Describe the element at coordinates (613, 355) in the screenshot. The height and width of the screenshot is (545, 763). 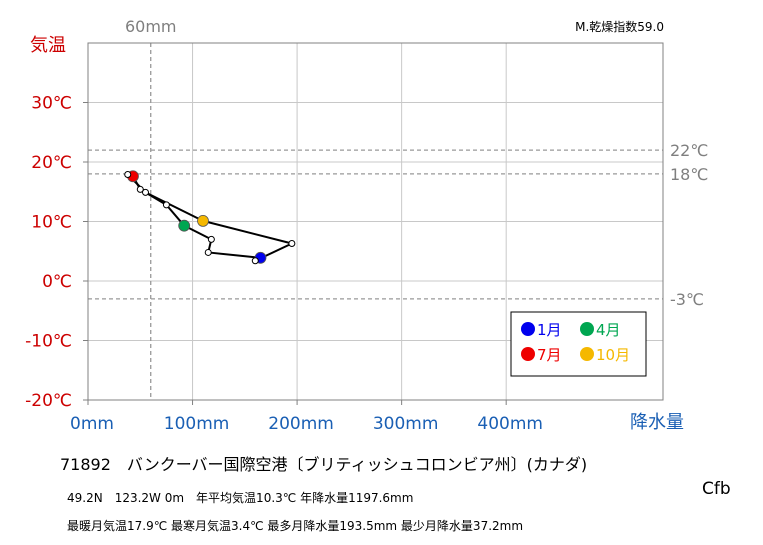
I see `legend-label: 10月` at that location.